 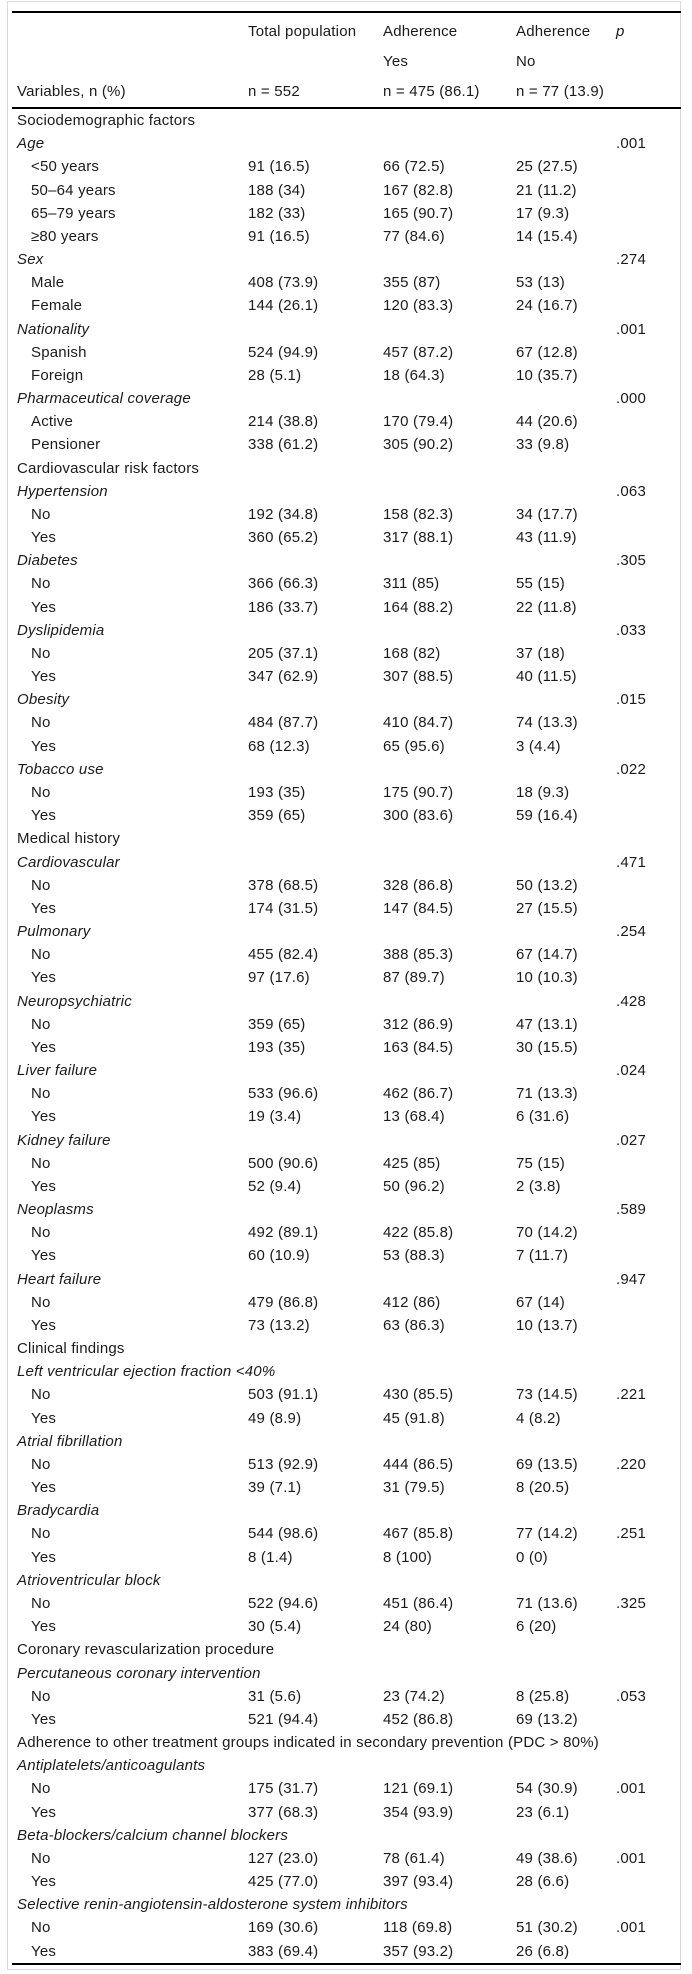 What do you see at coordinates (346, 1140) in the screenshot?
I see `table-row: Kidney failure .027` at bounding box center [346, 1140].